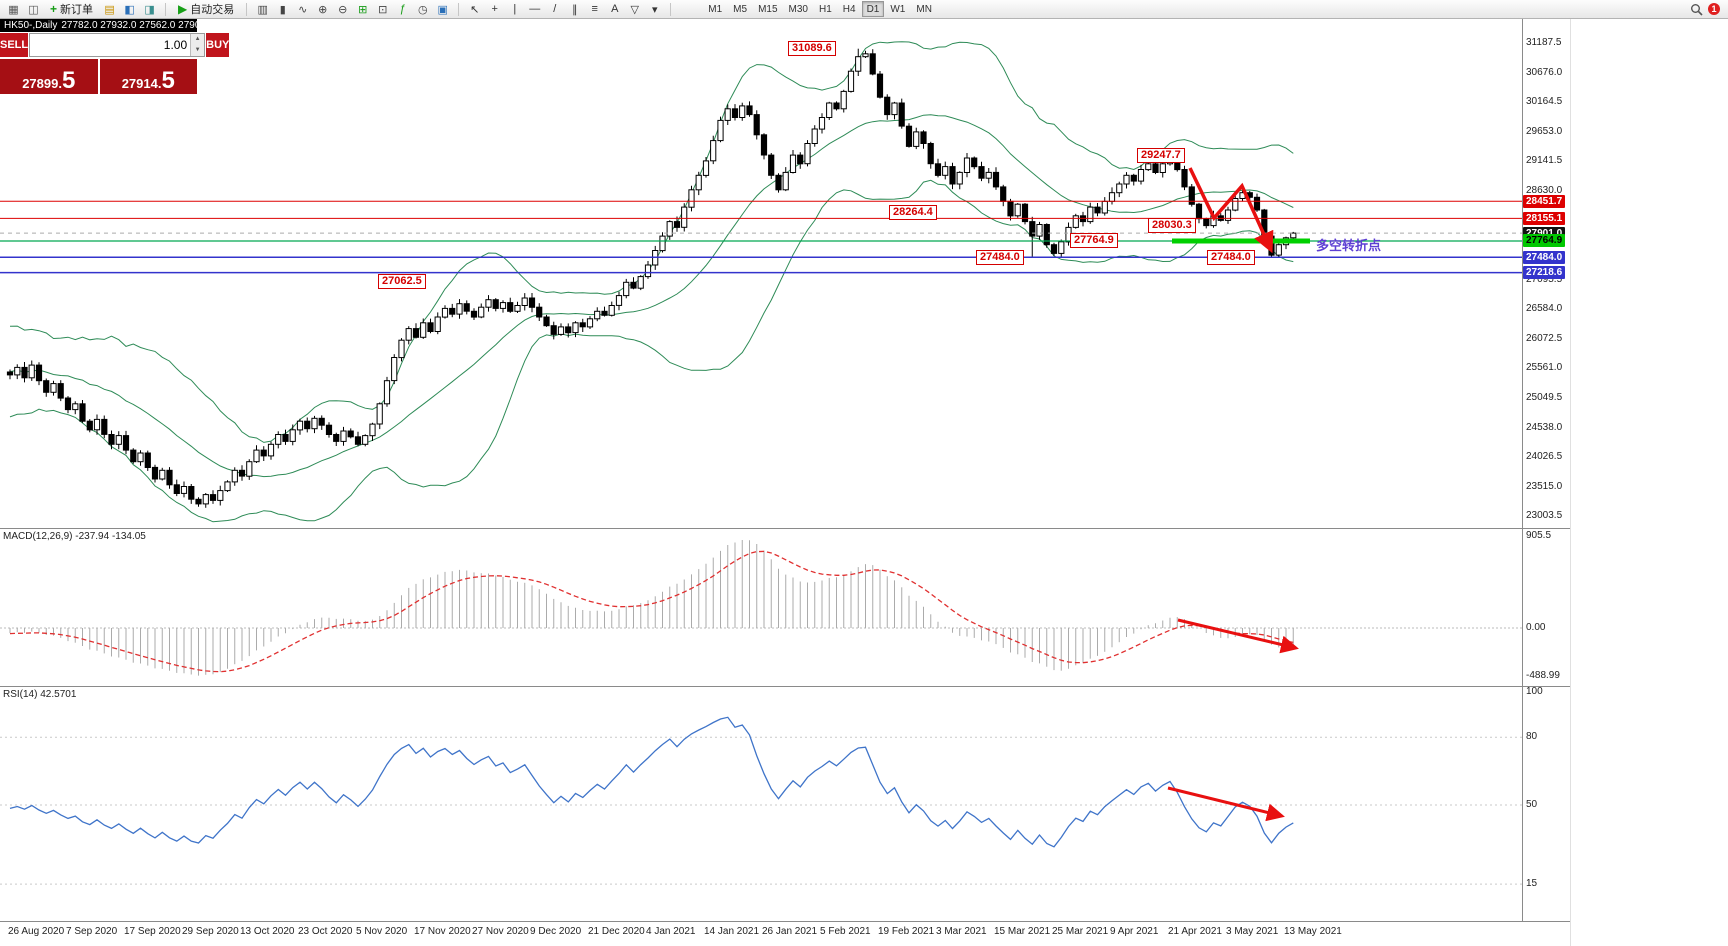 The height and width of the screenshot is (946, 1728). Describe the element at coordinates (494, 9) in the screenshot. I see `crosshair-icon: +` at that location.